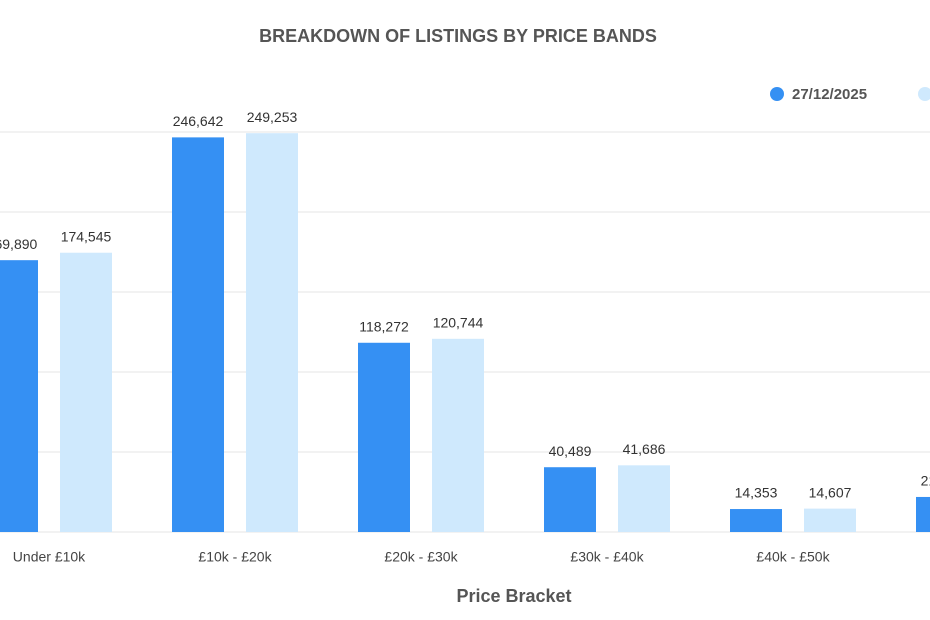 Image resolution: width=930 pixels, height=620 pixels. What do you see at coordinates (198, 121) in the screenshot?
I see `value-label: 246,642` at bounding box center [198, 121].